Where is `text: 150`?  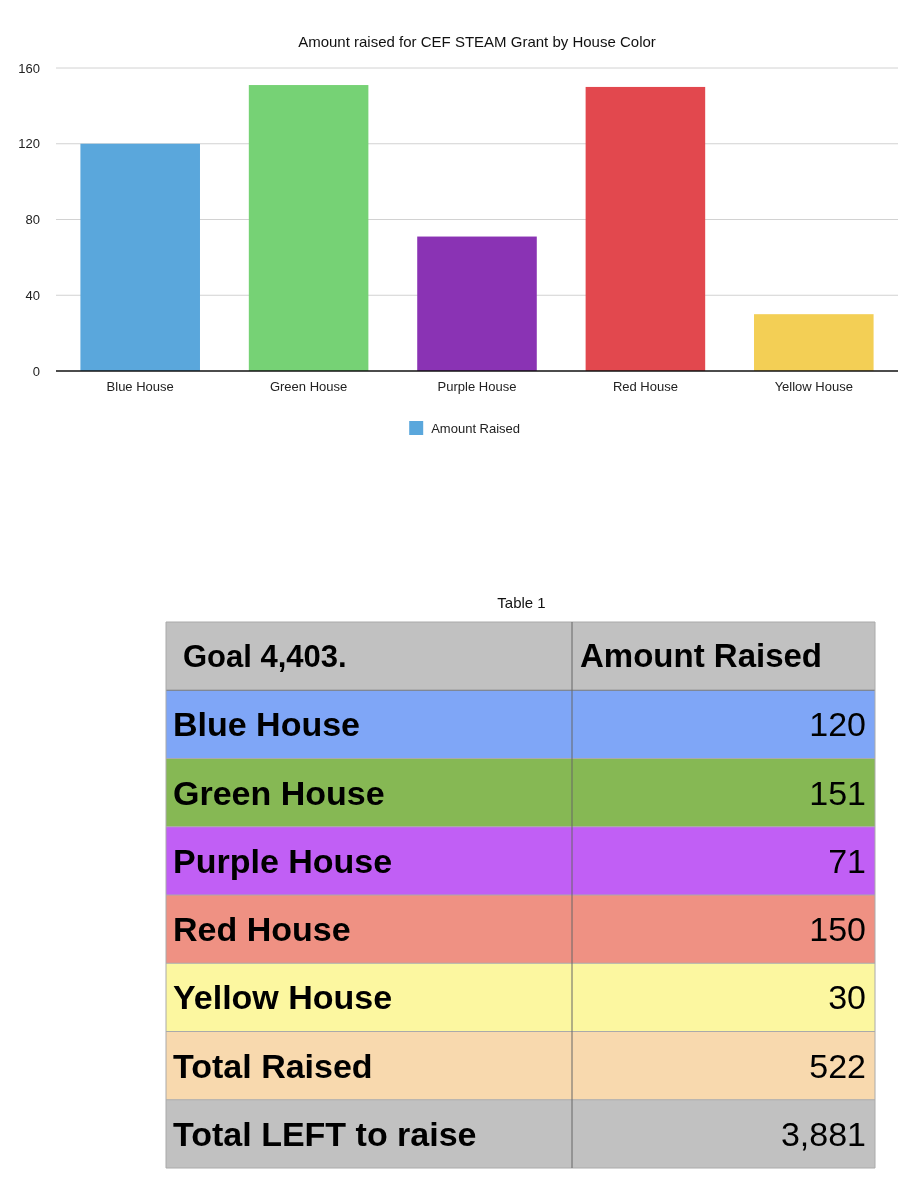
text: 150 is located at coordinates (837, 929).